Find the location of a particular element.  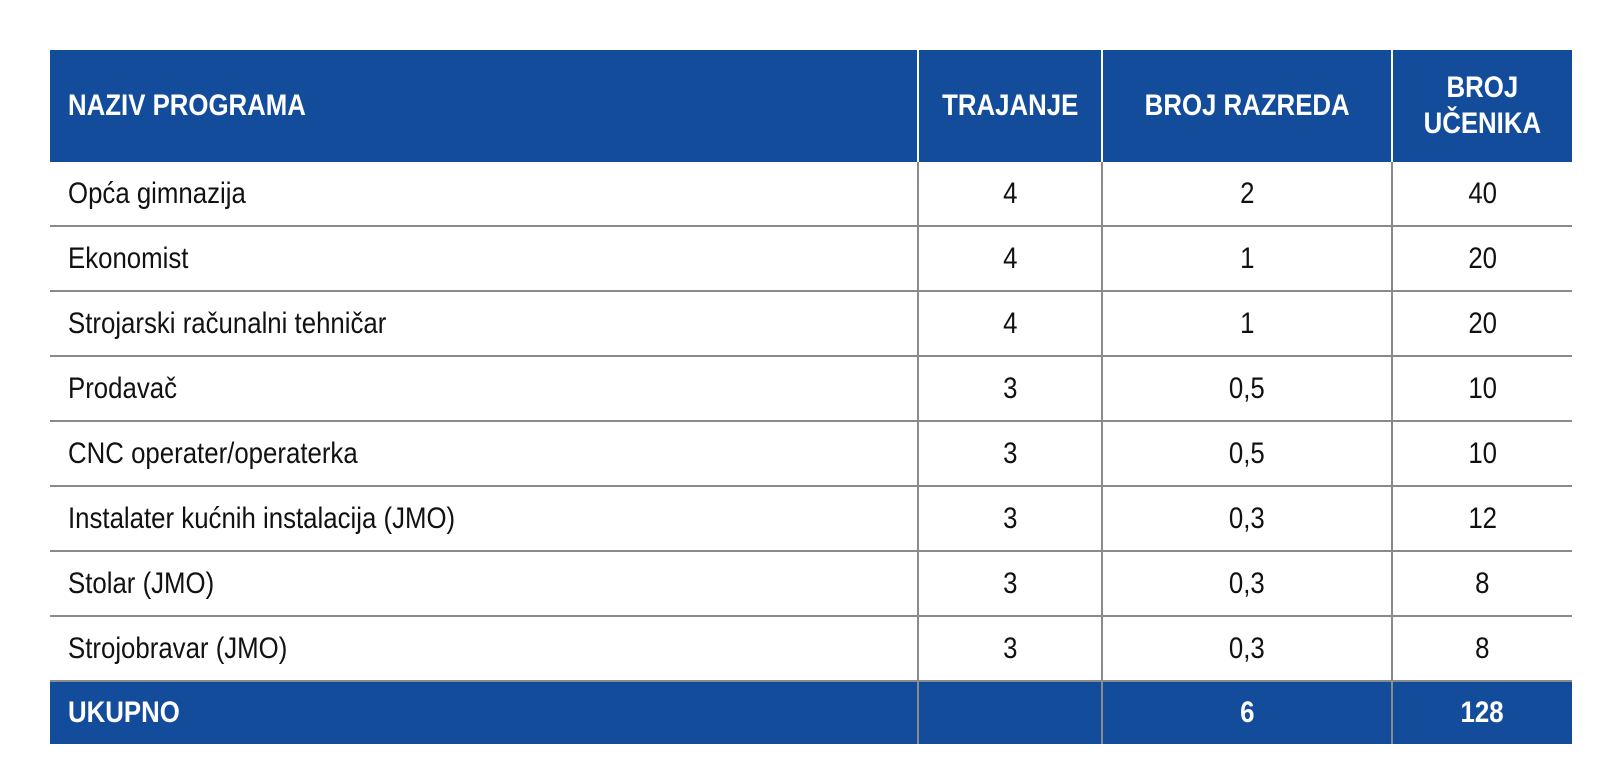

total-broj-ucenika: 128 is located at coordinates (1481, 712).